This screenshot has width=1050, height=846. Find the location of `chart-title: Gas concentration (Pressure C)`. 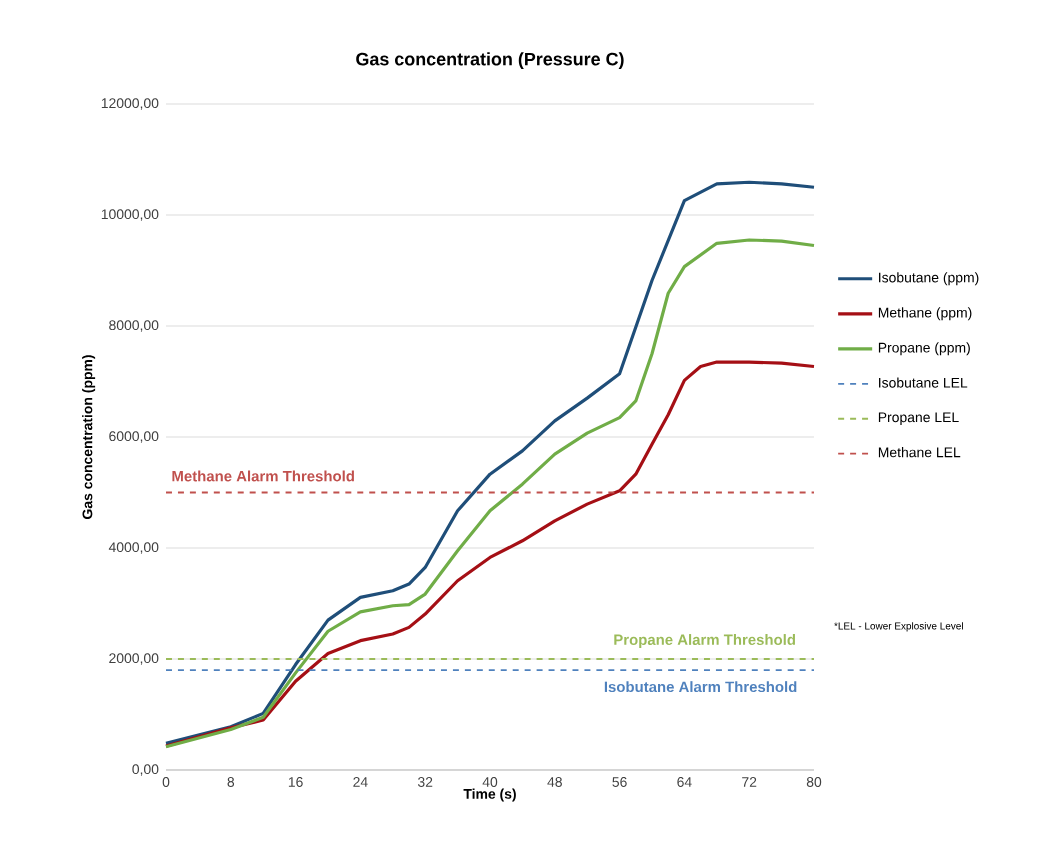

chart-title: Gas concentration (Pressure C) is located at coordinates (490, 60).